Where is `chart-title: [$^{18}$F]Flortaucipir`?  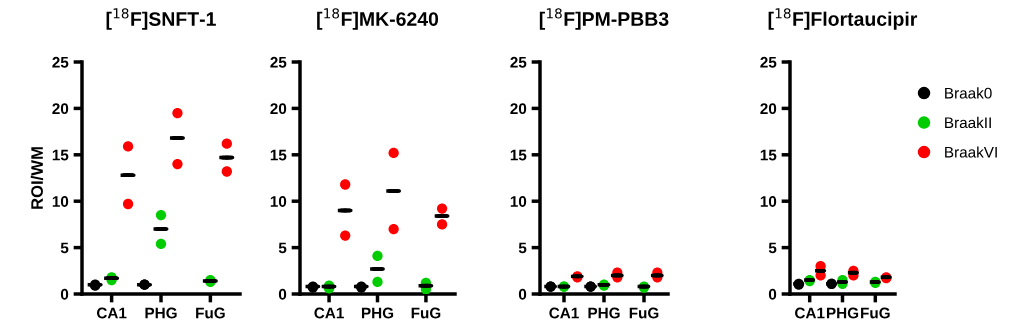
chart-title: [$^{18}$F]Flortaucipir is located at coordinates (843, 19).